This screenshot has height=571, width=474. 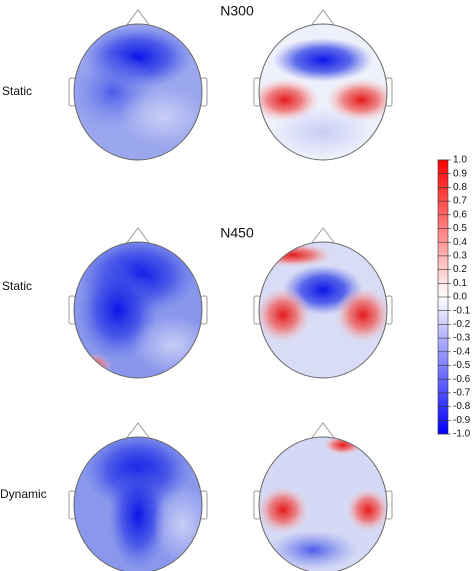 I want to click on colorbar-tick-label: -0.3, so click(x=462, y=338).